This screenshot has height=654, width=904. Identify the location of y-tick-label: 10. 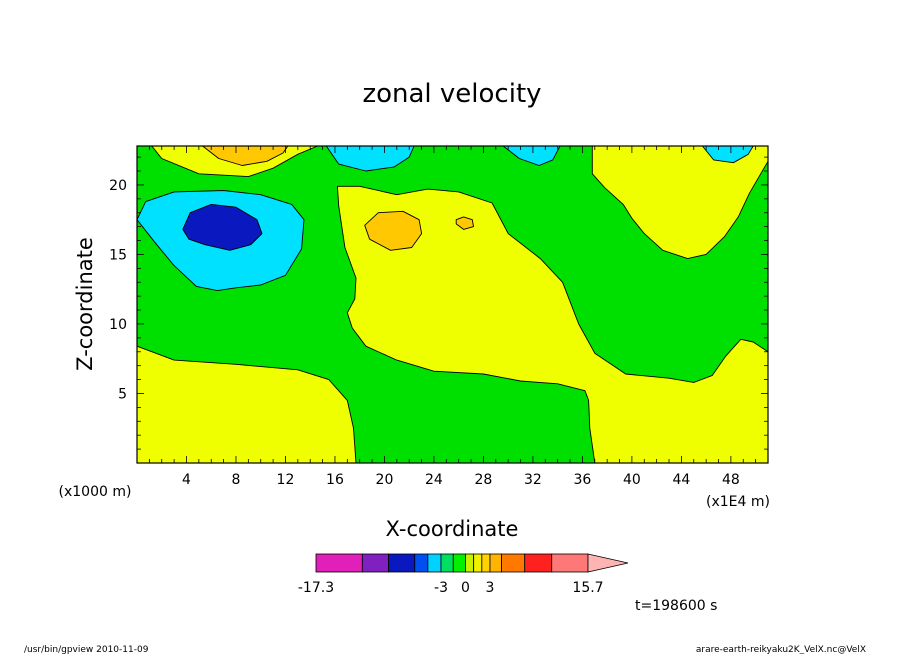
(118, 325).